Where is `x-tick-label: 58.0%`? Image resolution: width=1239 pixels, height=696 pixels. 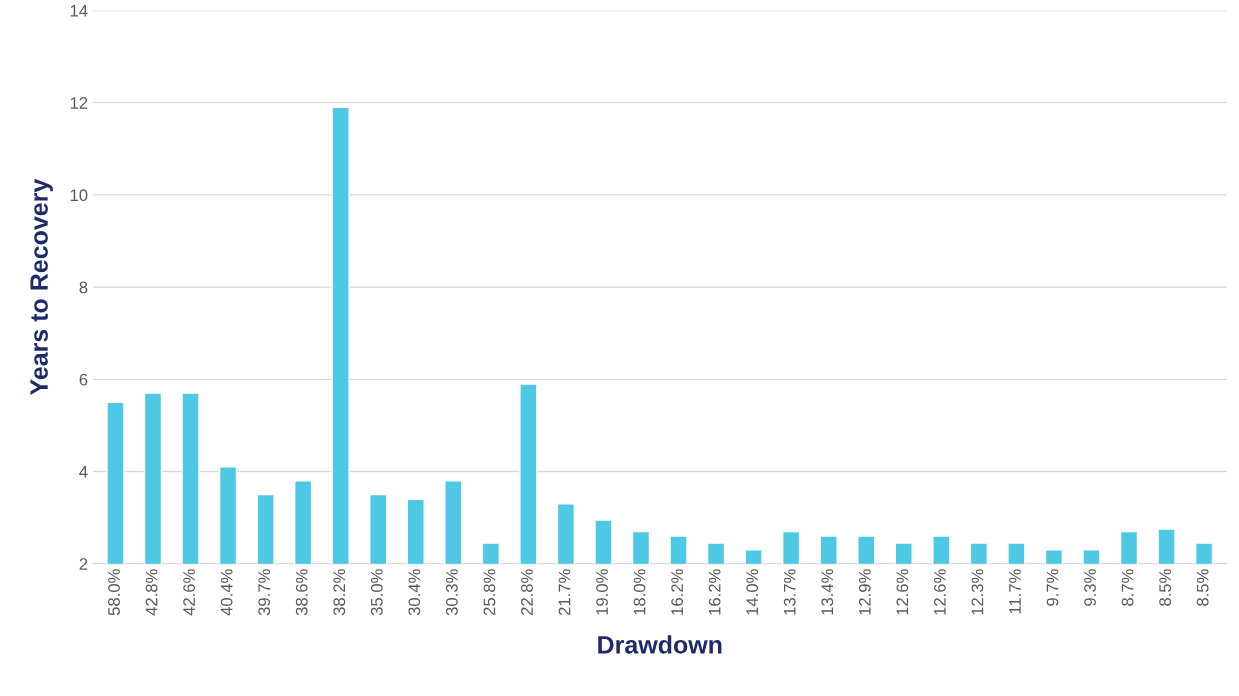 x-tick-label: 58.0% is located at coordinates (114, 592).